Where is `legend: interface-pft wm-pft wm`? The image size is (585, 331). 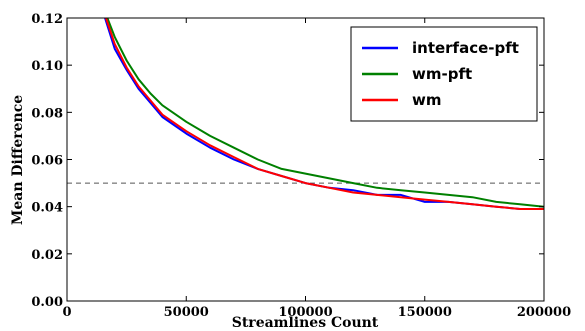 legend: interface-pft wm-pft wm is located at coordinates (444, 74).